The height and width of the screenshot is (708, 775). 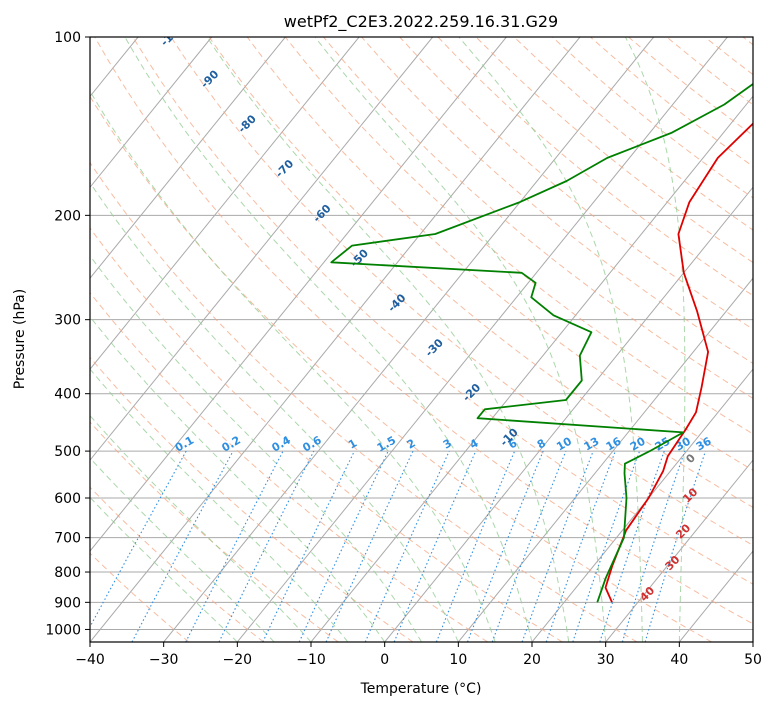 I want to click on y-tick-label: 400, so click(x=67, y=395).